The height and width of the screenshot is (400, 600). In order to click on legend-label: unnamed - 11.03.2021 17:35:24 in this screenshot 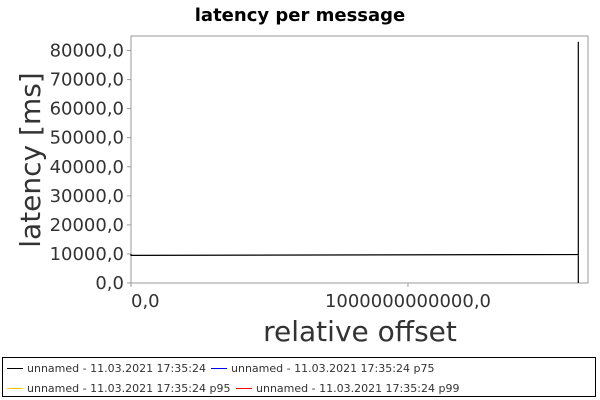, I will do `click(116, 368)`.